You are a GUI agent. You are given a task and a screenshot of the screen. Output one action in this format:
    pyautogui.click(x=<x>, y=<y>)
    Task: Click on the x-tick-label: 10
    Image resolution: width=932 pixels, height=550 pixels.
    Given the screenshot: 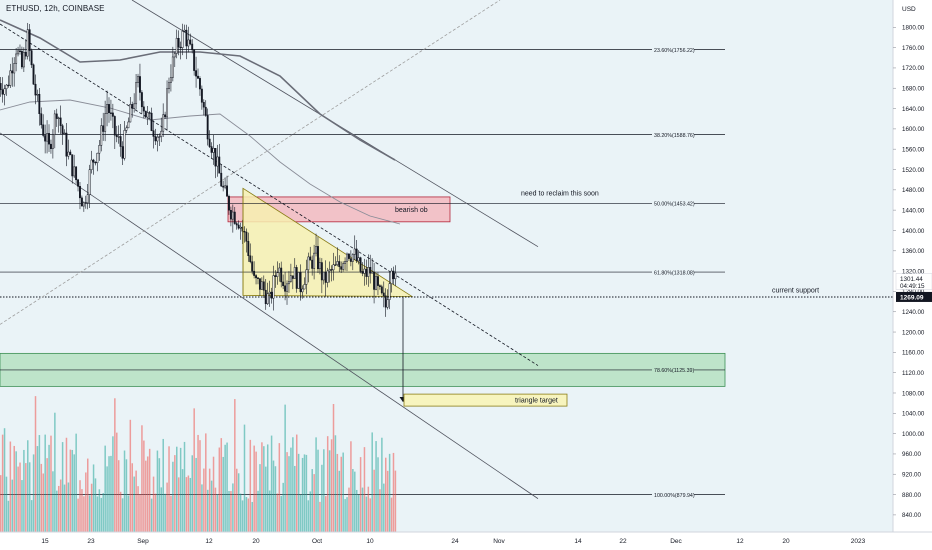 What is the action you would take?
    pyautogui.click(x=370, y=541)
    